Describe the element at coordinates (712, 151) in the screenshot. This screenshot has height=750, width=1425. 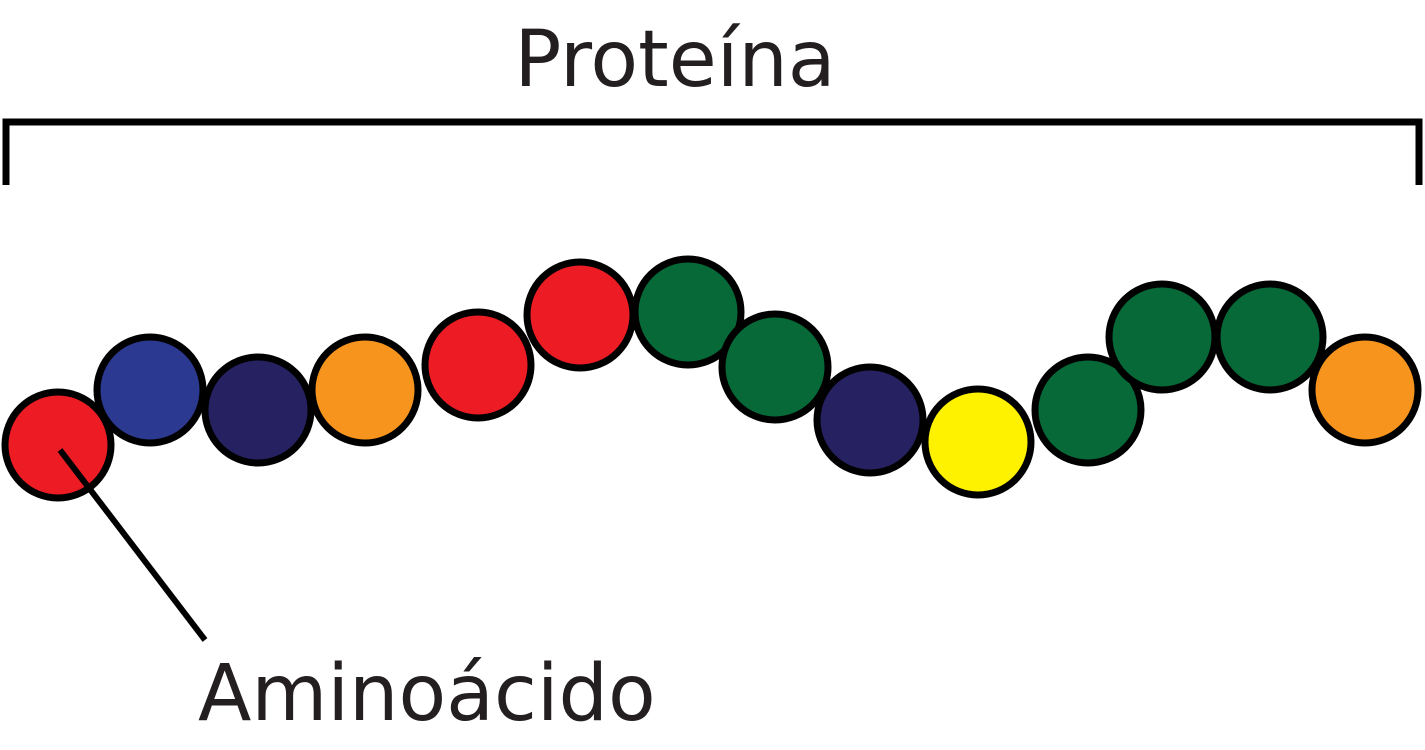
I see `bracket` at that location.